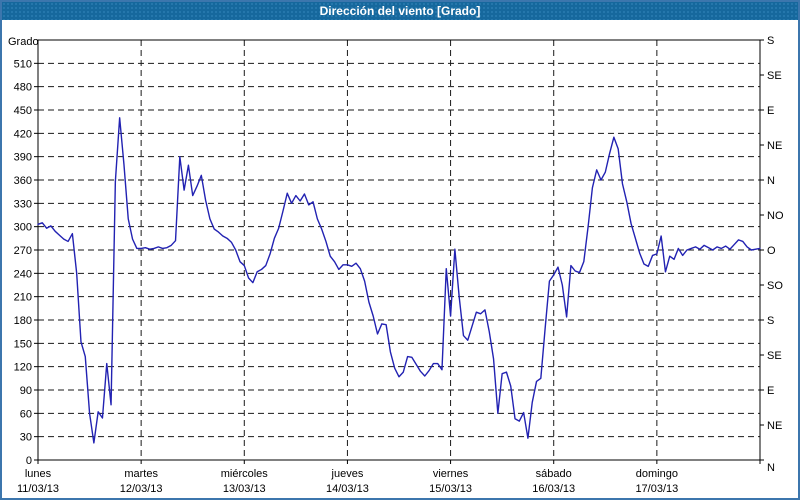 The width and height of the screenshot is (800, 500). What do you see at coordinates (141, 474) in the screenshot?
I see `x-day-label: martes` at bounding box center [141, 474].